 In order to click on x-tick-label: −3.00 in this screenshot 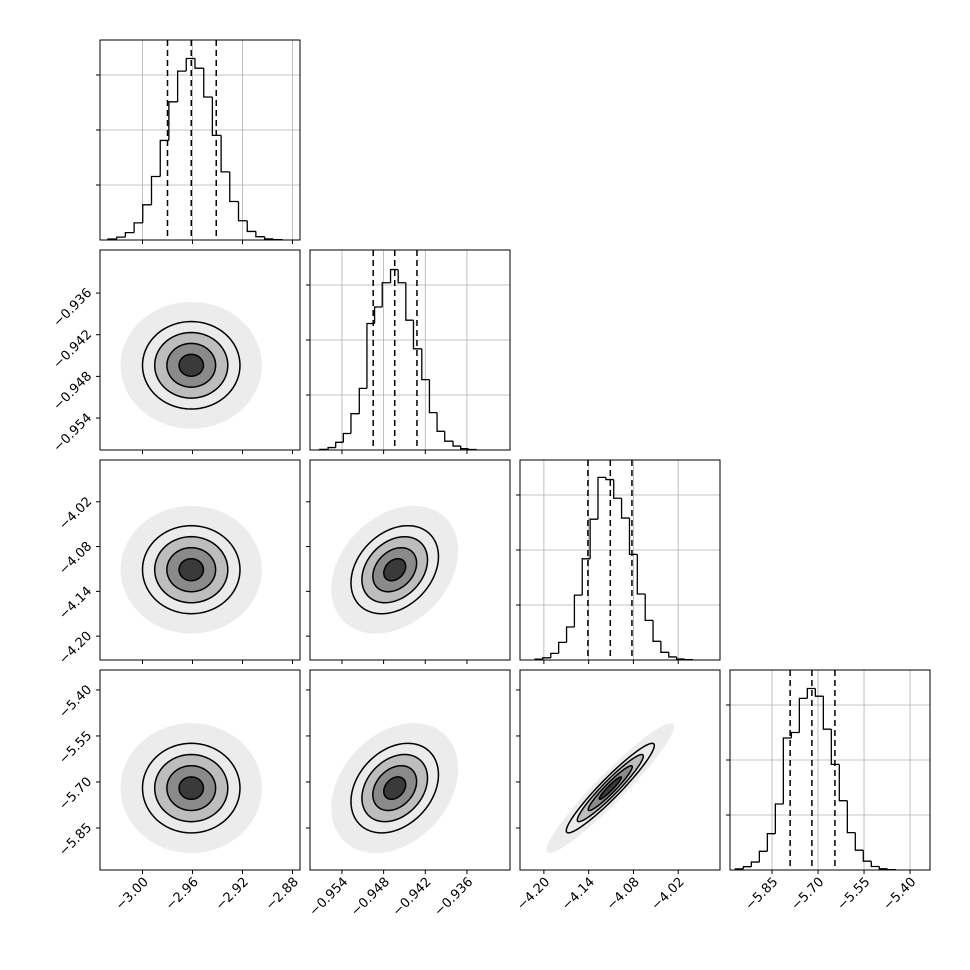, I will do `click(132, 894)`.